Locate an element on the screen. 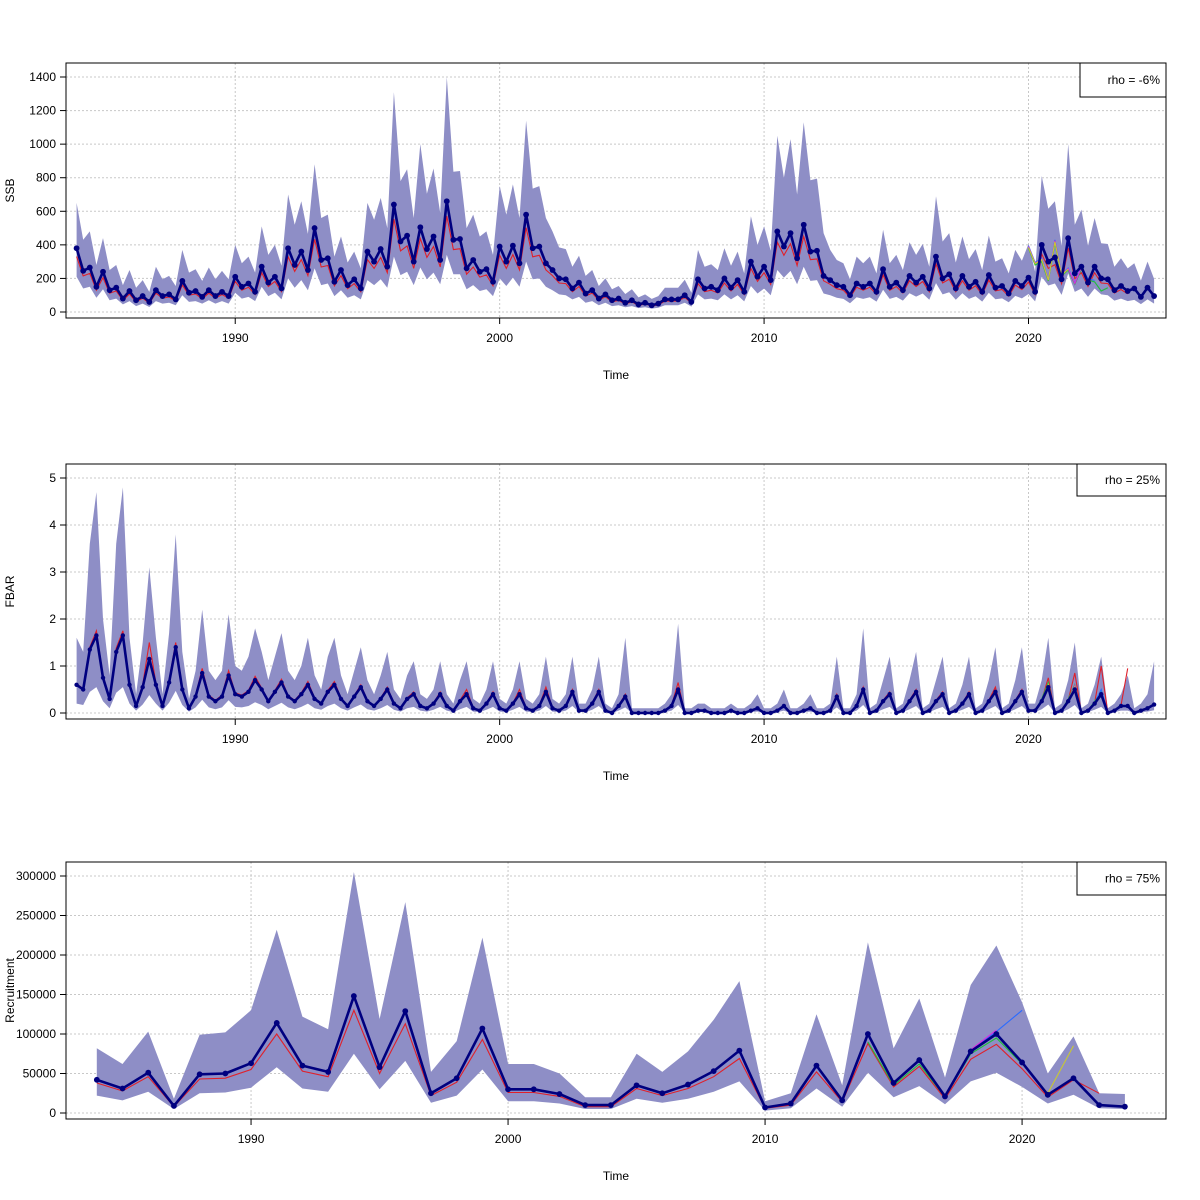 The height and width of the screenshot is (1200, 1200). legend-text: rho = -6% is located at coordinates (1134, 80).